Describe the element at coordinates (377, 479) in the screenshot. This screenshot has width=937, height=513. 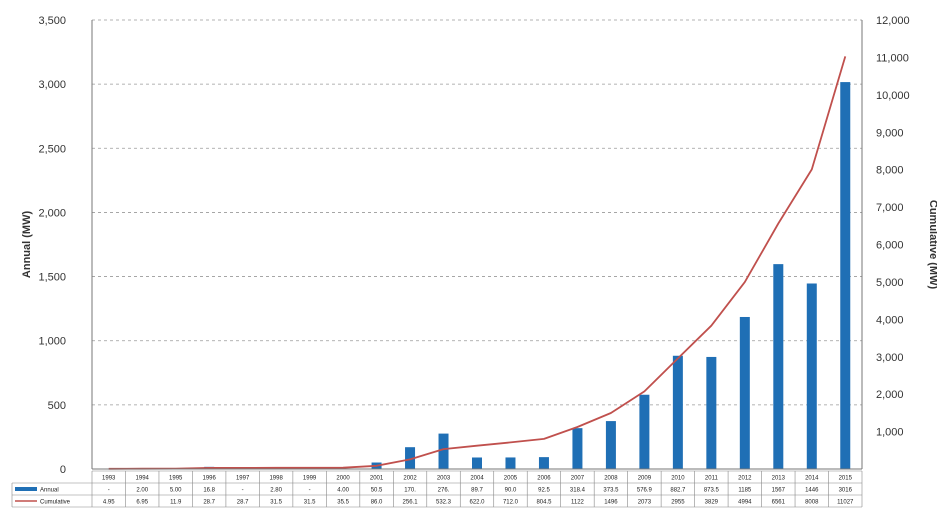
I see `table-year-label: 2001` at that location.